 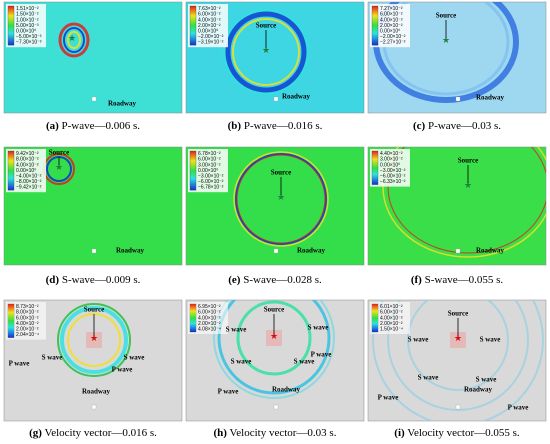 What do you see at coordinates (457, 126) in the screenshot?
I see `caption: (c) P-wave—0.03 s.` at bounding box center [457, 126].